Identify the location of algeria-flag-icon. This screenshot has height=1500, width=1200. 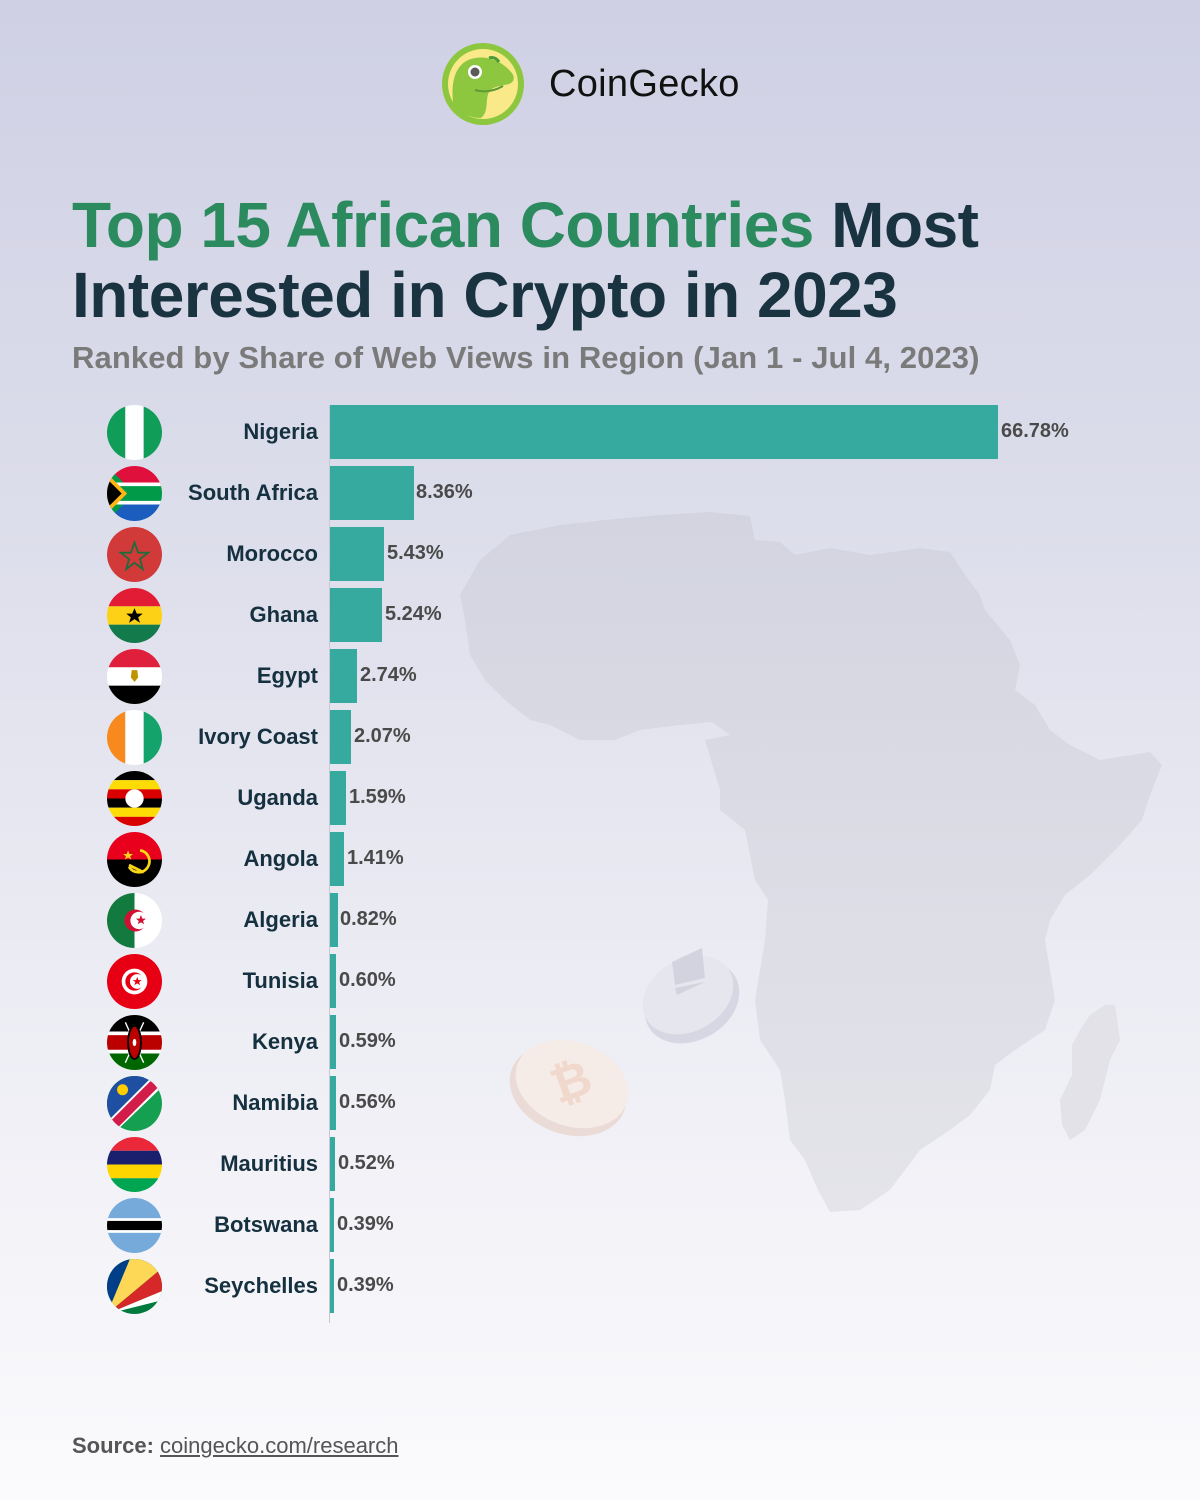
(134, 920).